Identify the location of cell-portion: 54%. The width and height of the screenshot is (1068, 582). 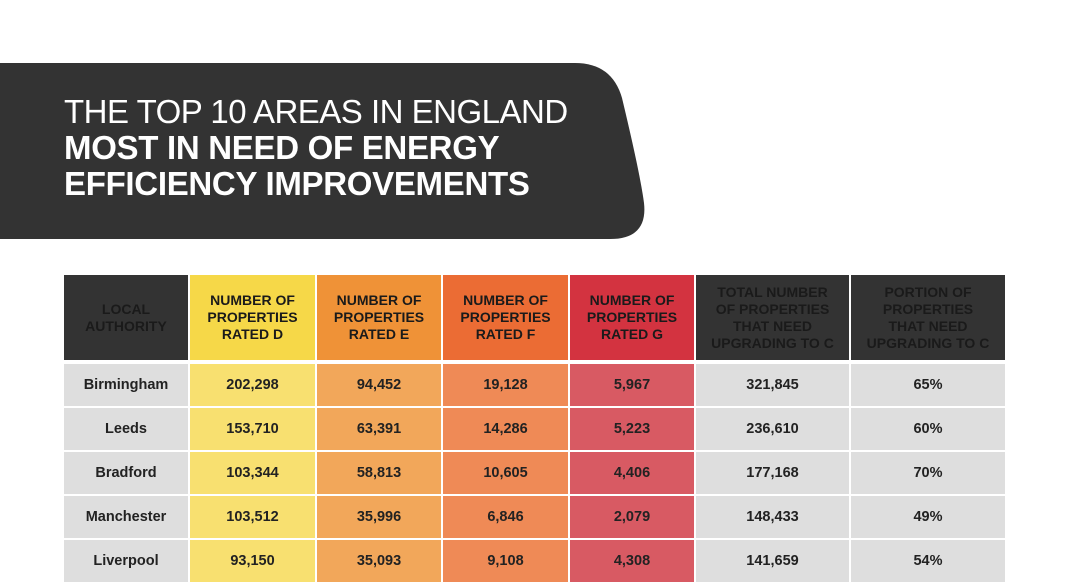
(928, 561).